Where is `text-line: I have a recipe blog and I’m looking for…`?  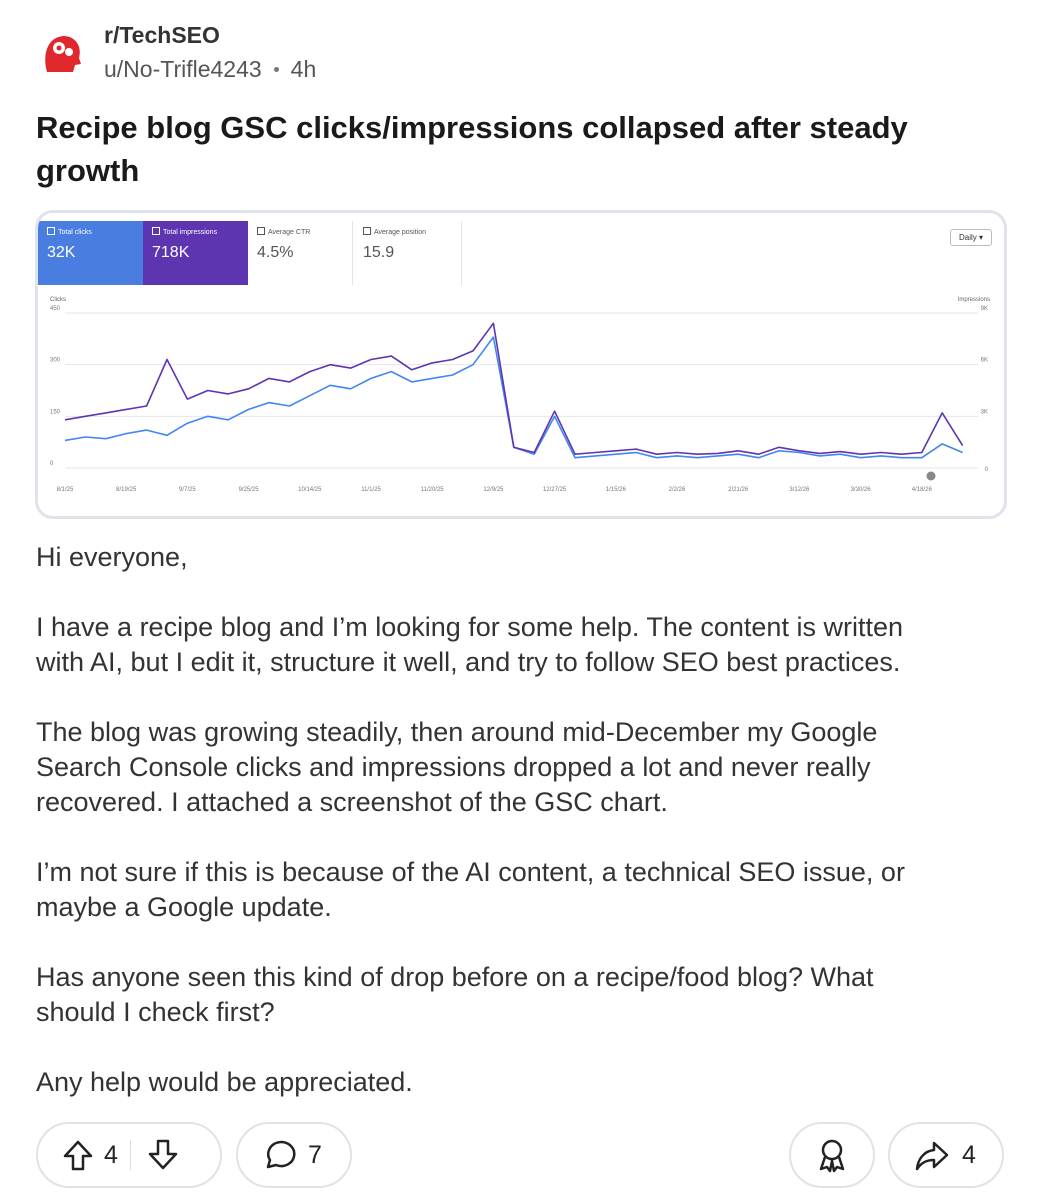
text-line: I have a recipe blog and I’m looking for… is located at coordinates (469, 627).